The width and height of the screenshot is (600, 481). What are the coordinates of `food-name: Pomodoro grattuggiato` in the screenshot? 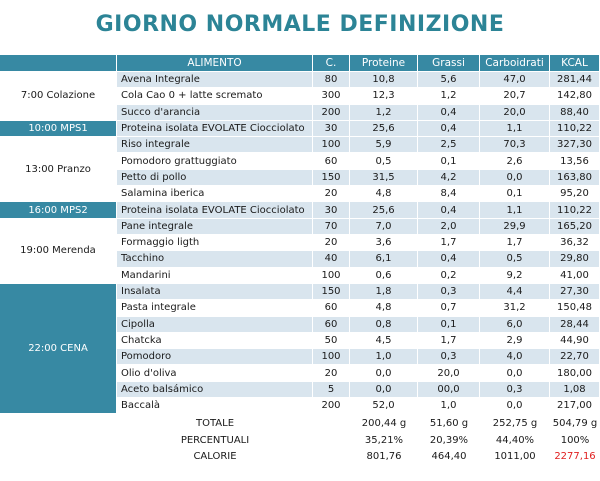 It's located at (215, 161).